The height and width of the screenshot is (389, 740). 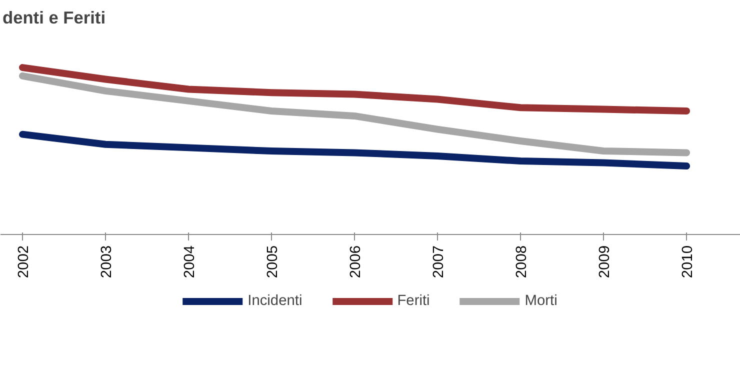 What do you see at coordinates (275, 301) in the screenshot?
I see `legend-label: Incidenti` at bounding box center [275, 301].